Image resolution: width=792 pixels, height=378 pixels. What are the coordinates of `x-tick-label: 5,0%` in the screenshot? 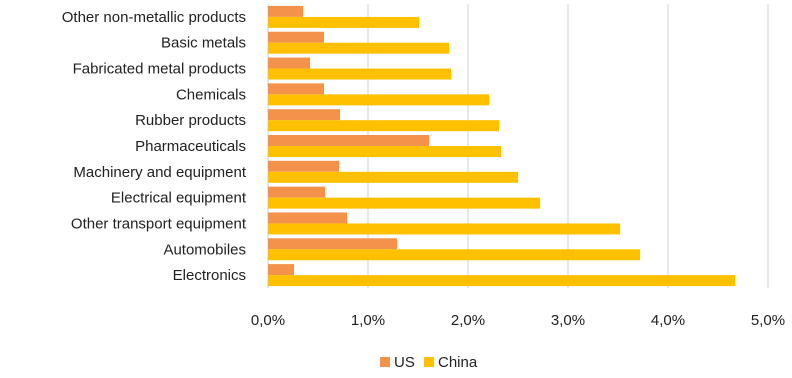 It's located at (768, 320).